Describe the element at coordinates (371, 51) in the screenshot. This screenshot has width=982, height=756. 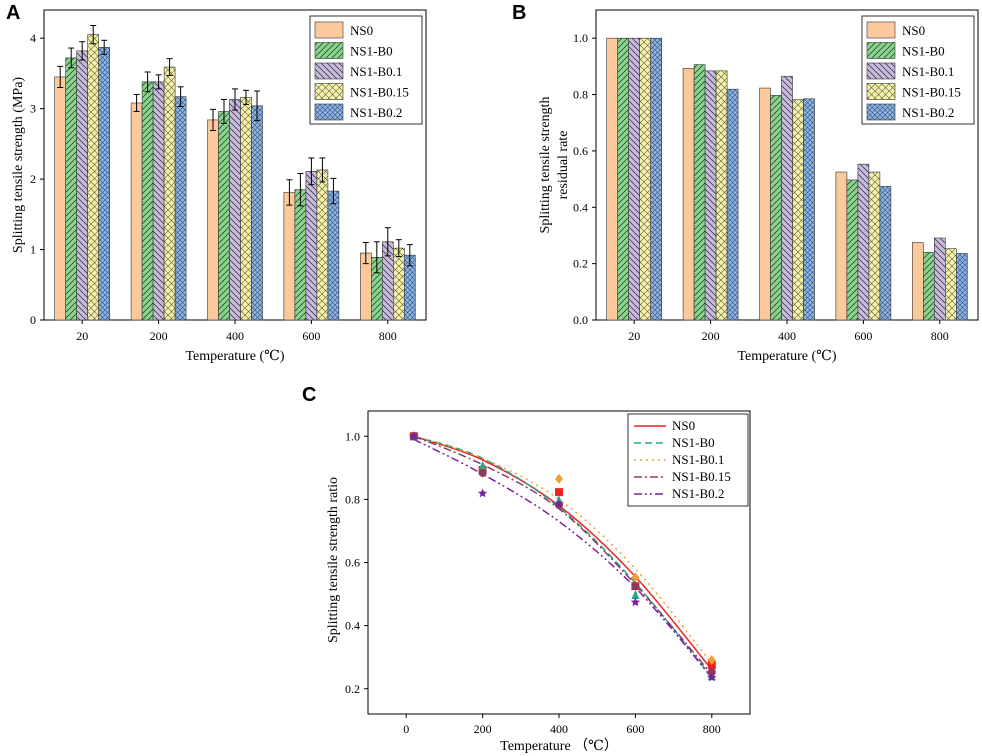
I see `legend-label-a: NS1-B0` at that location.